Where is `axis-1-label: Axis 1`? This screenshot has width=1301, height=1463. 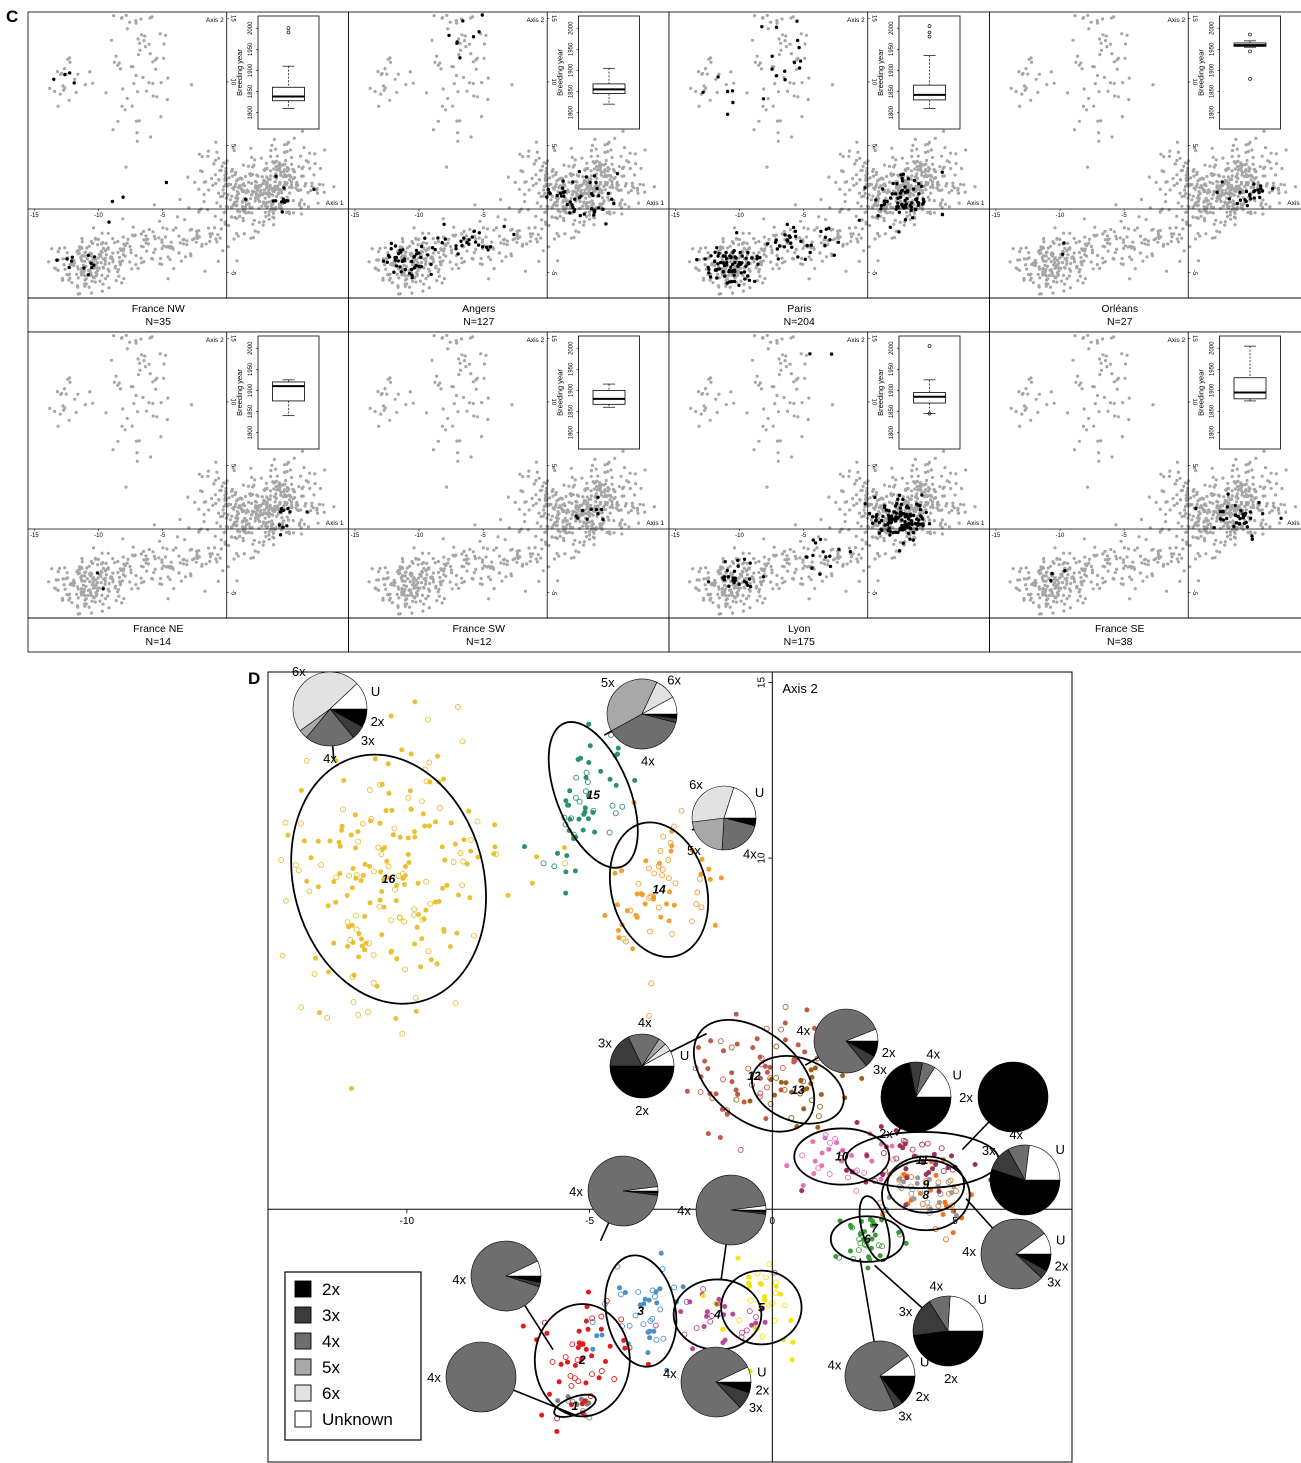
axis-1-label: Axis 1 is located at coordinates (1294, 203).